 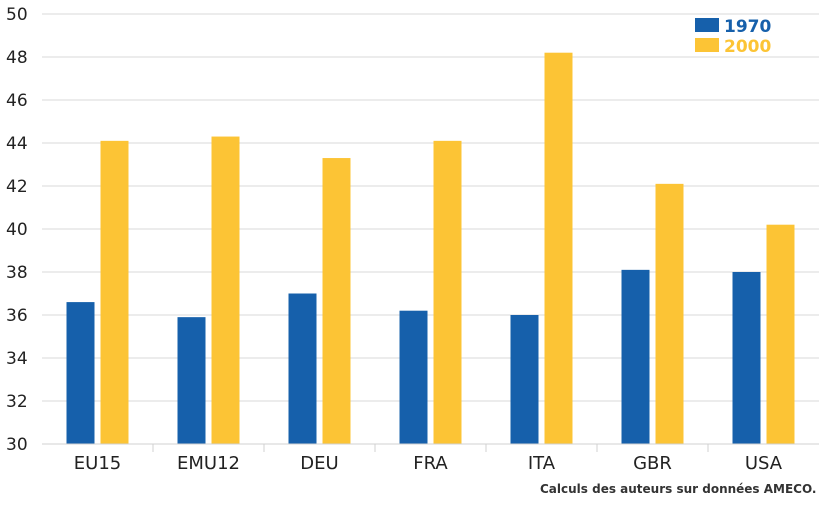 I want to click on x-tick-label: DEU, so click(x=319, y=463).